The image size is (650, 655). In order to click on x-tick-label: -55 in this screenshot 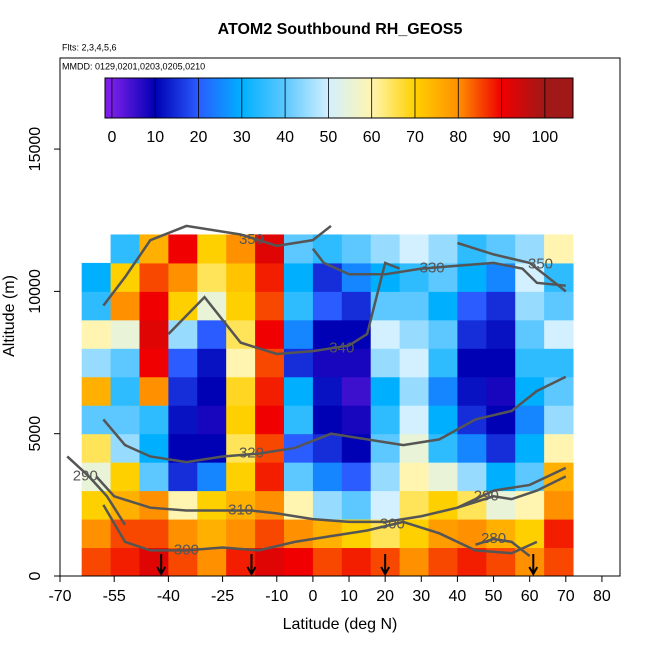, I will do `click(114, 596)`.